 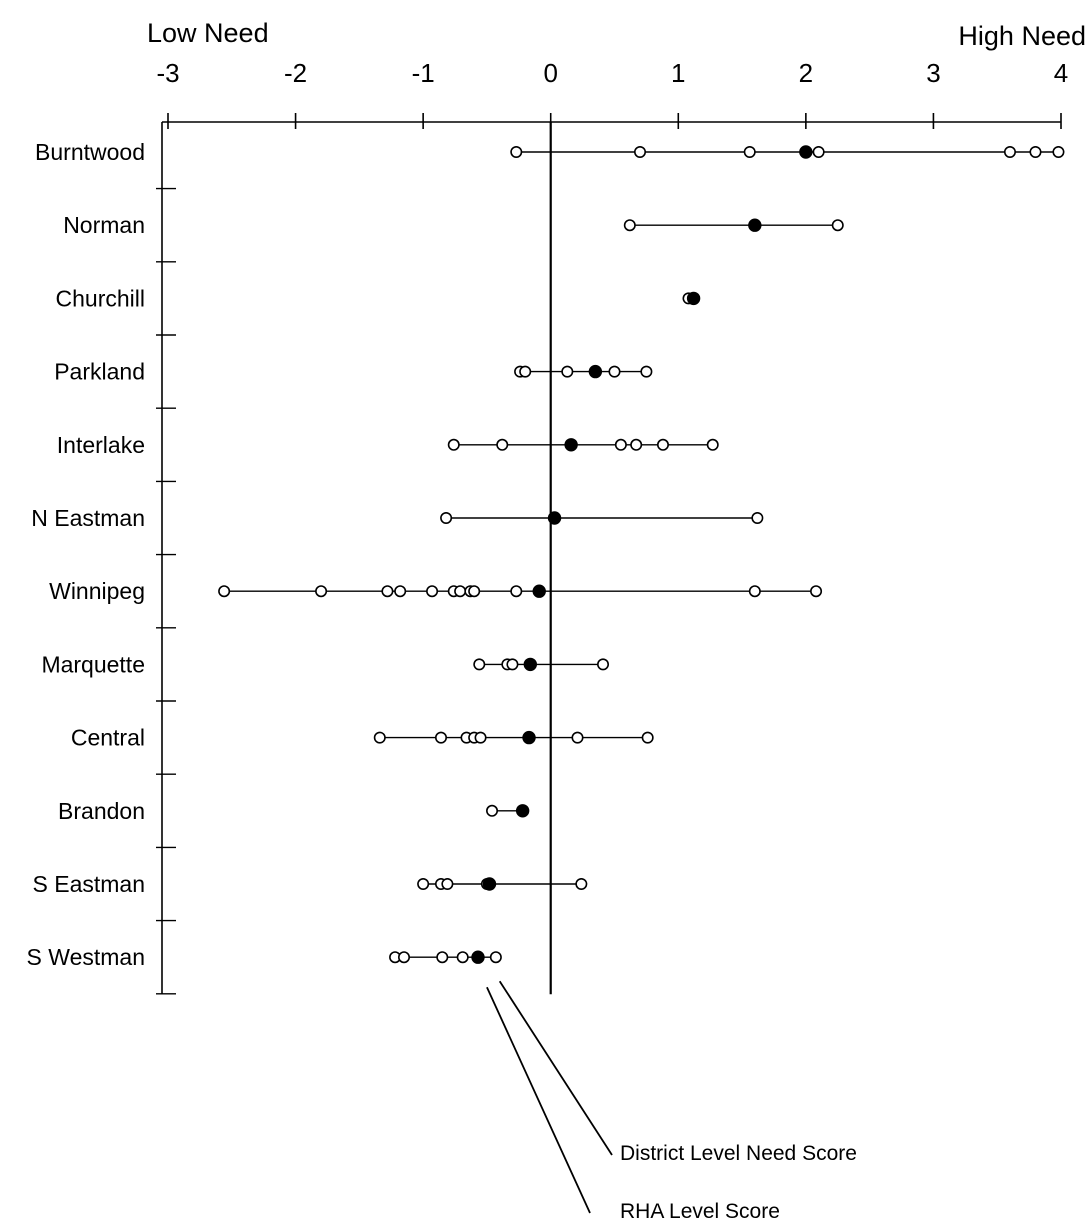 I want to click on region-row: Winnipeg, so click(x=436, y=591).